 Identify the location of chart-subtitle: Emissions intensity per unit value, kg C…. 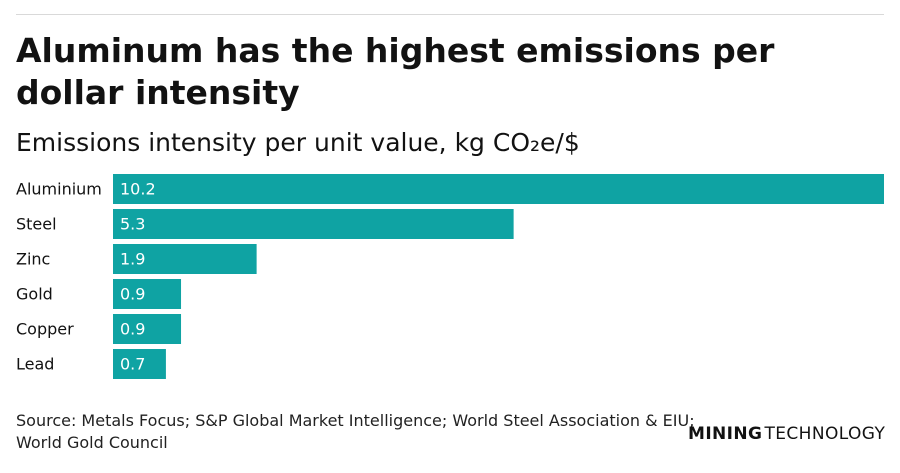
(298, 142).